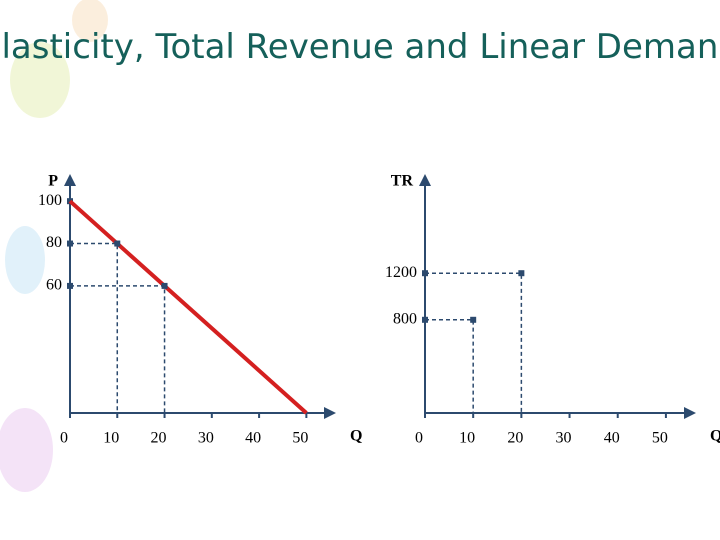 The image size is (720, 540). What do you see at coordinates (53, 181) in the screenshot?
I see `y-axis-label: P` at bounding box center [53, 181].